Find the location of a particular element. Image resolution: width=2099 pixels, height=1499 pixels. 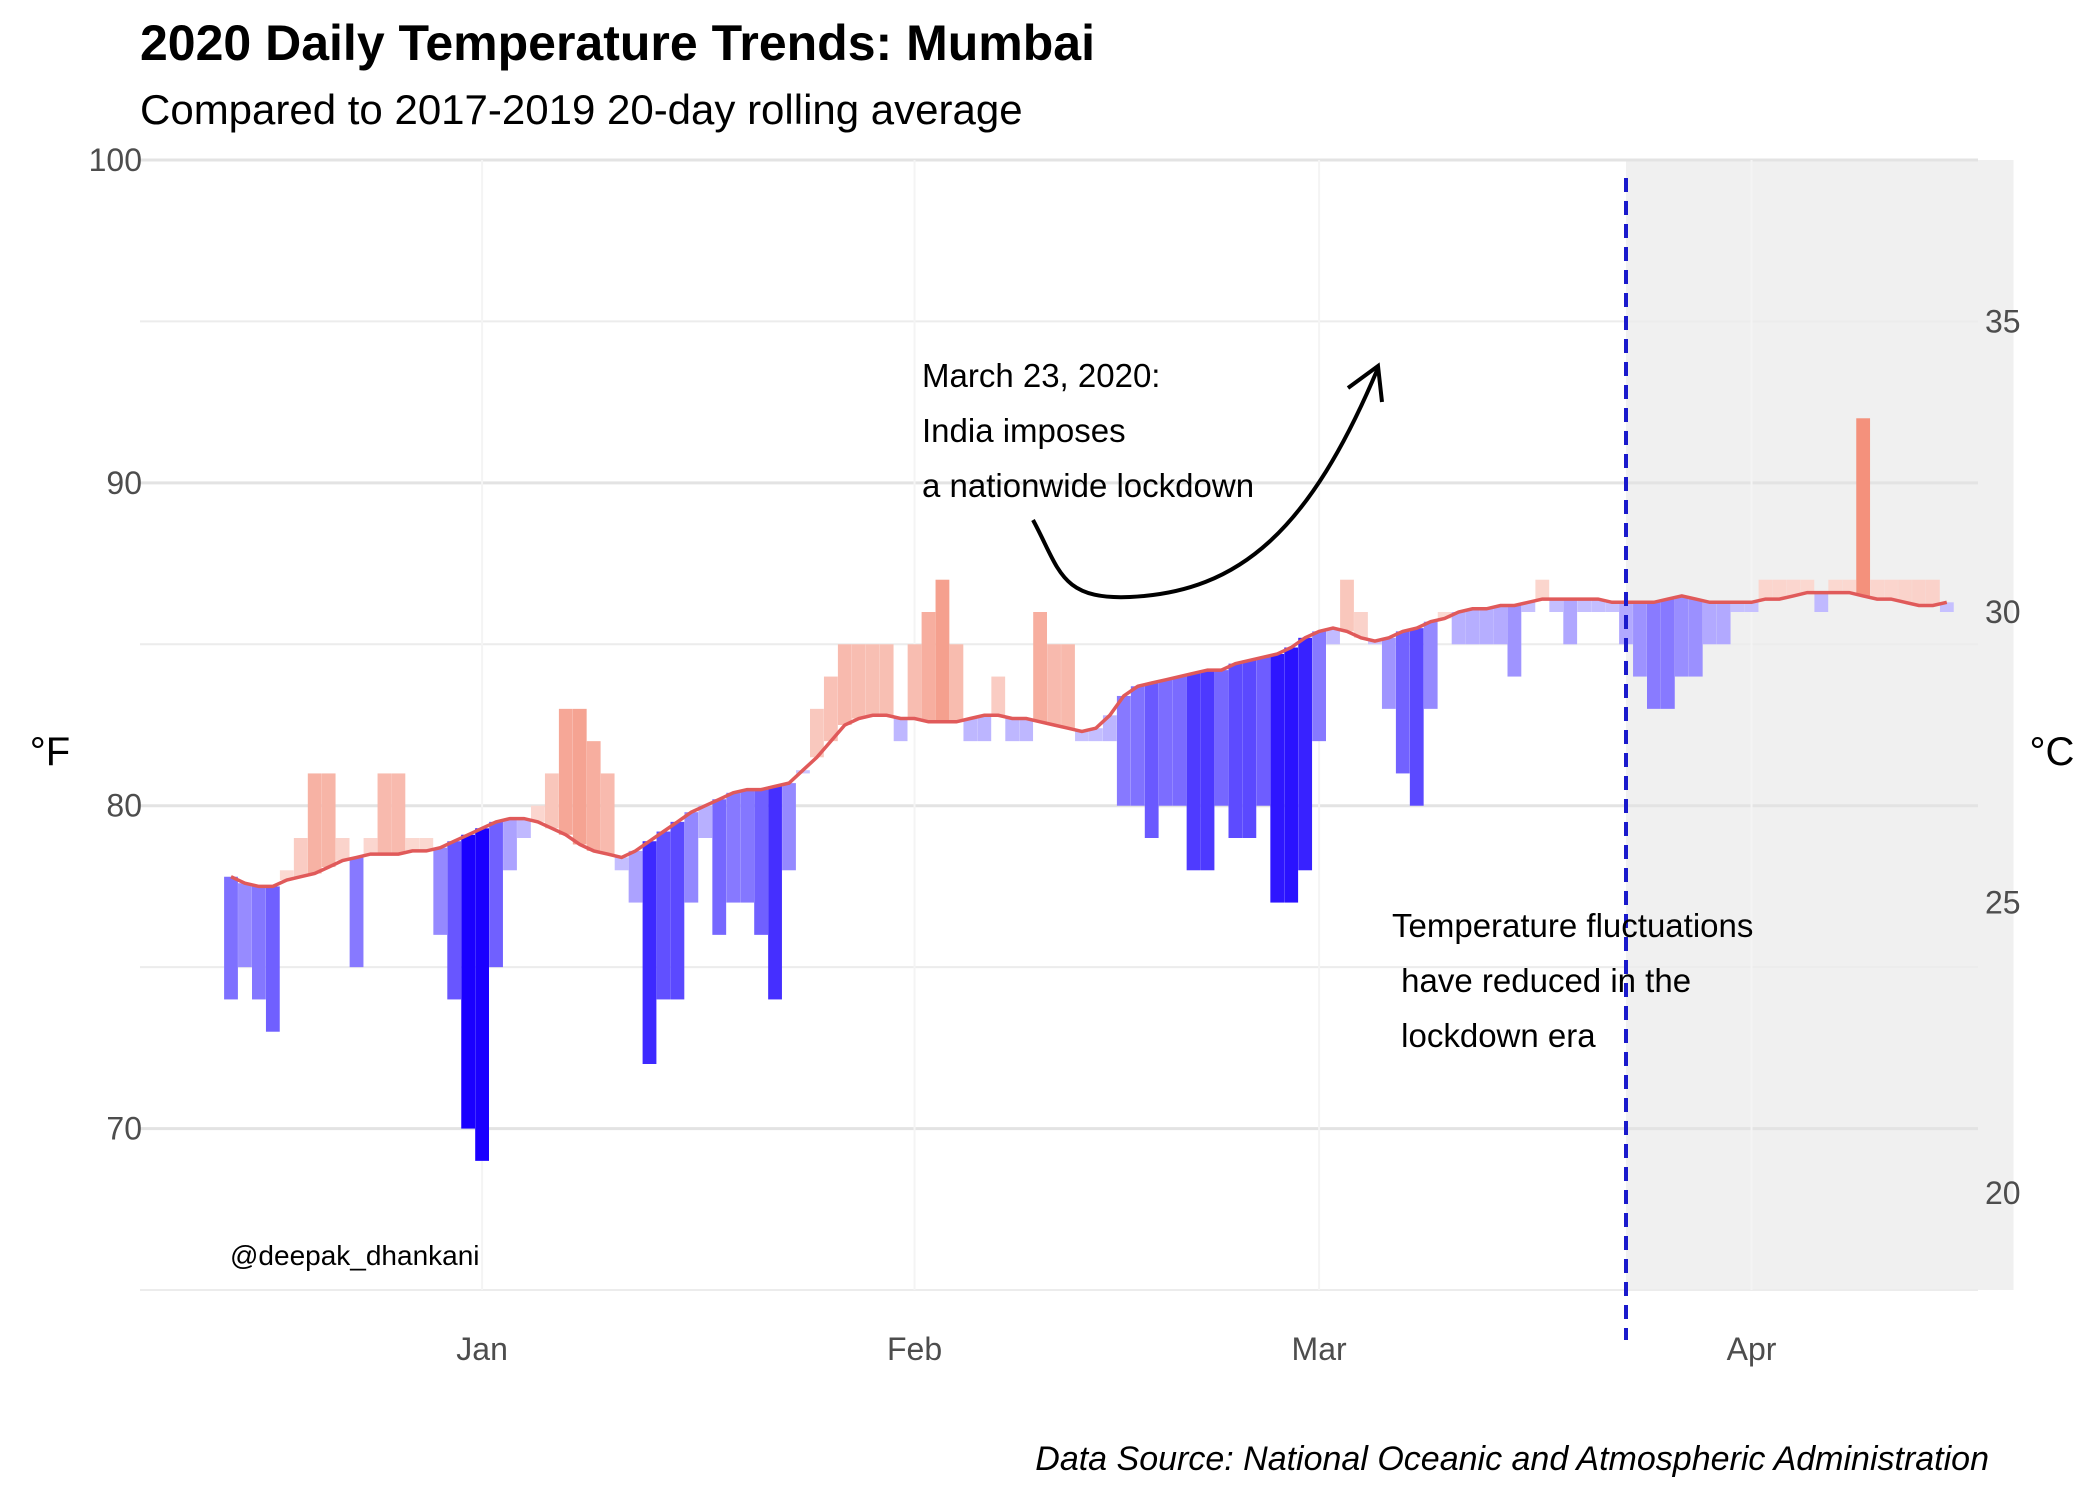

y-tick-label: 90 is located at coordinates (124, 483).